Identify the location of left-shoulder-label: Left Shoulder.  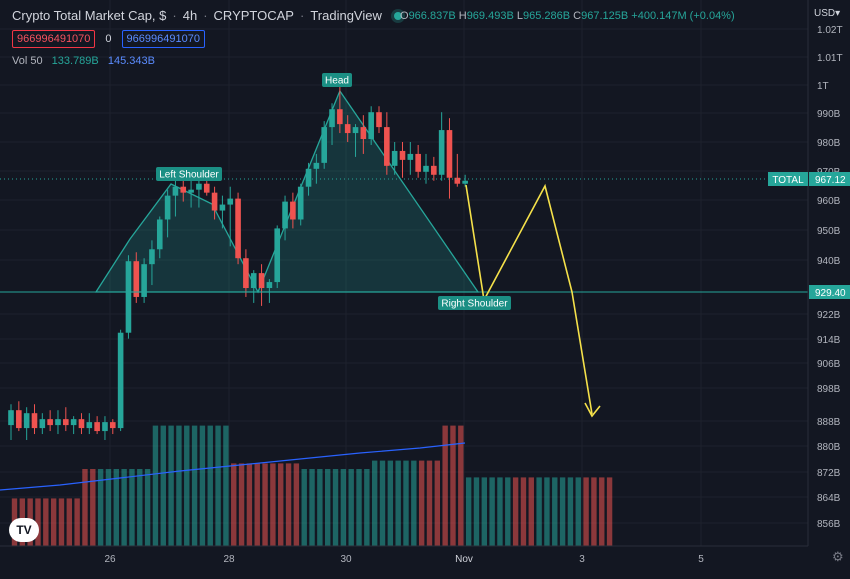
(189, 175).